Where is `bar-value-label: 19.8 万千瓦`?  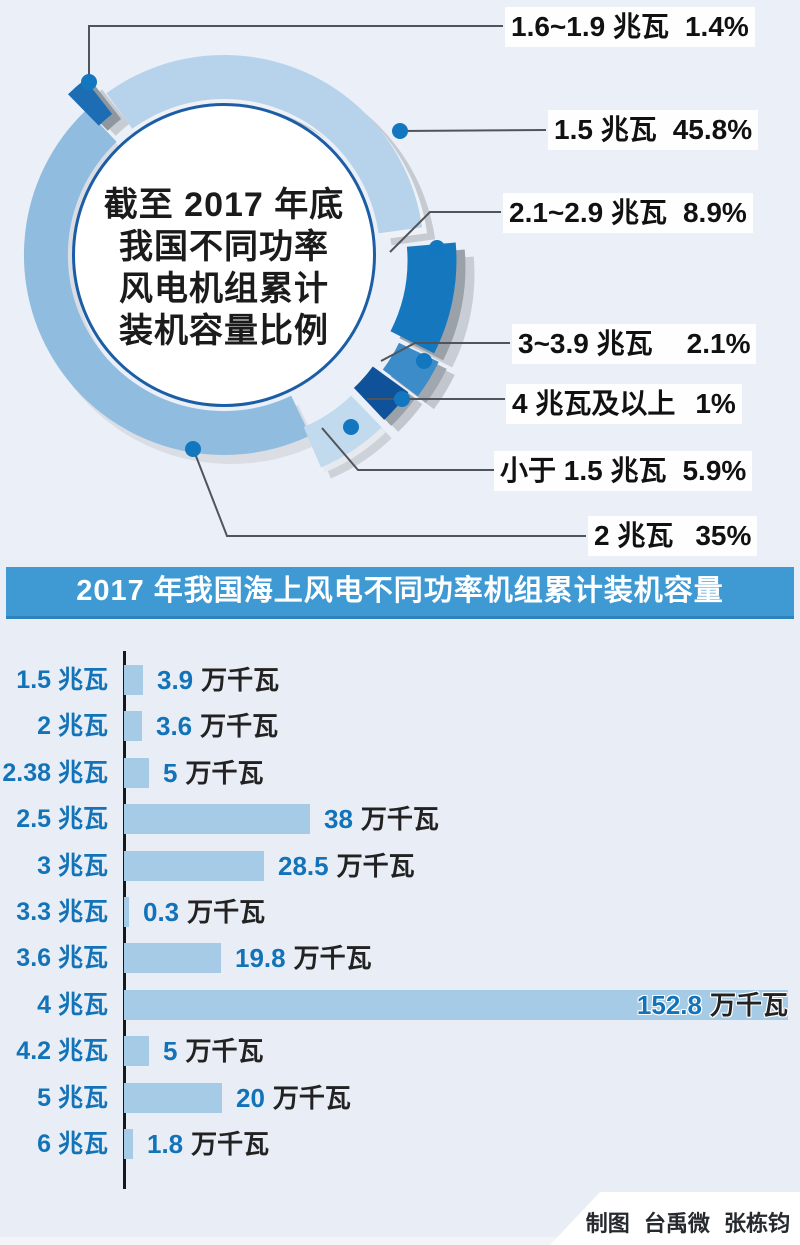
bar-value-label: 19.8 万千瓦 is located at coordinates (303, 958).